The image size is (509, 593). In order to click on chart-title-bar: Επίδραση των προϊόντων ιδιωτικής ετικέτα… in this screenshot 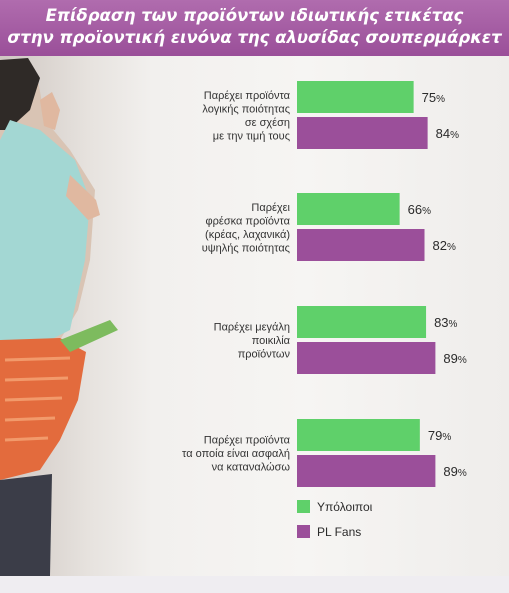, I will do `click(254, 28)`.